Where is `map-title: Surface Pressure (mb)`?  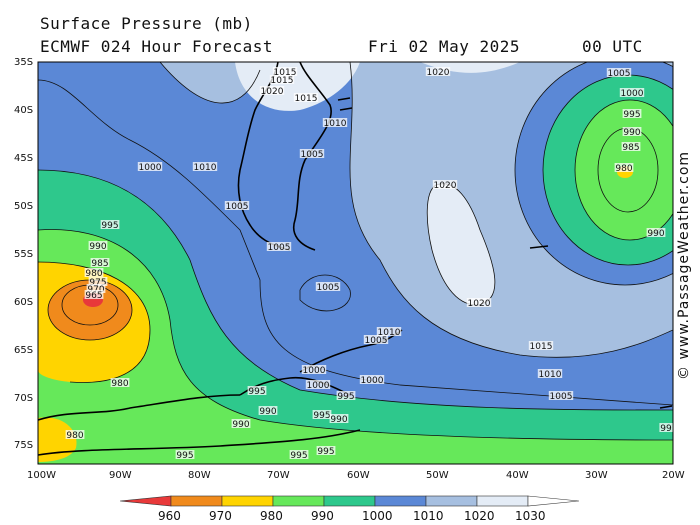
map-title: Surface Pressure (mb) is located at coordinates (146, 23).